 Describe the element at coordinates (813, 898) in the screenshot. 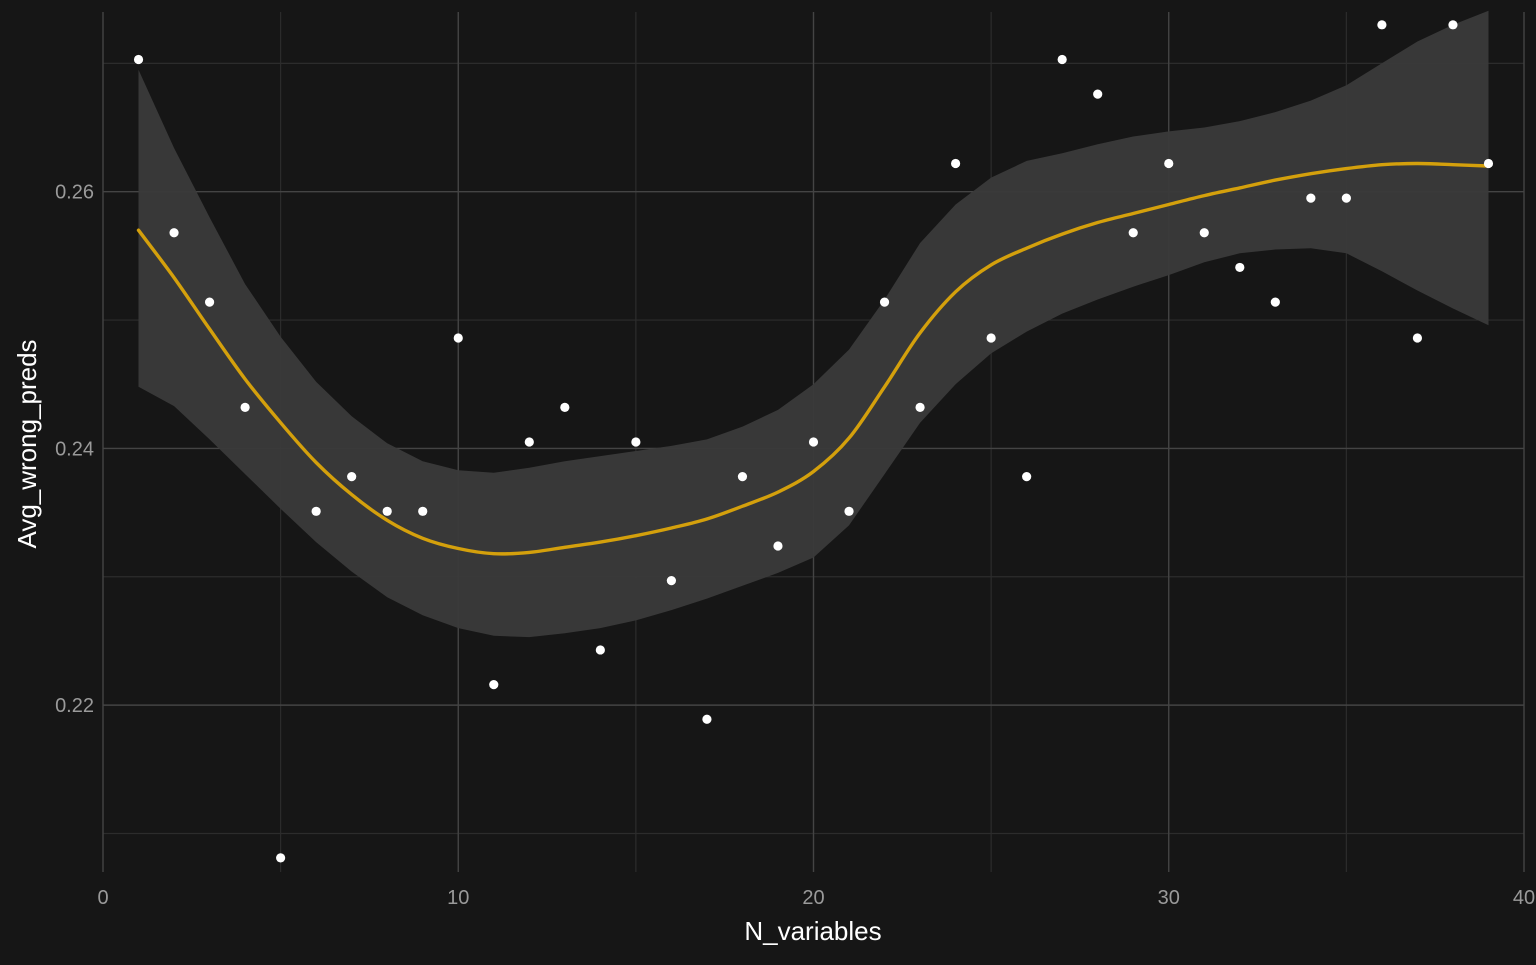

I see `x-tick-label: 20` at that location.